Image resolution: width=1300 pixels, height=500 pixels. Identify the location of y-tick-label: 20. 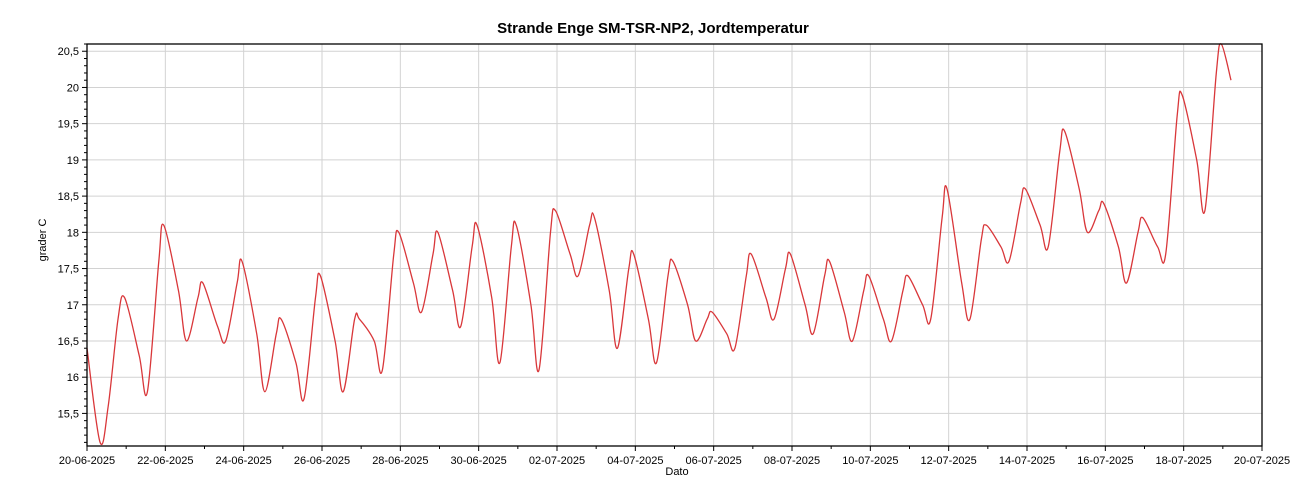
(73, 88).